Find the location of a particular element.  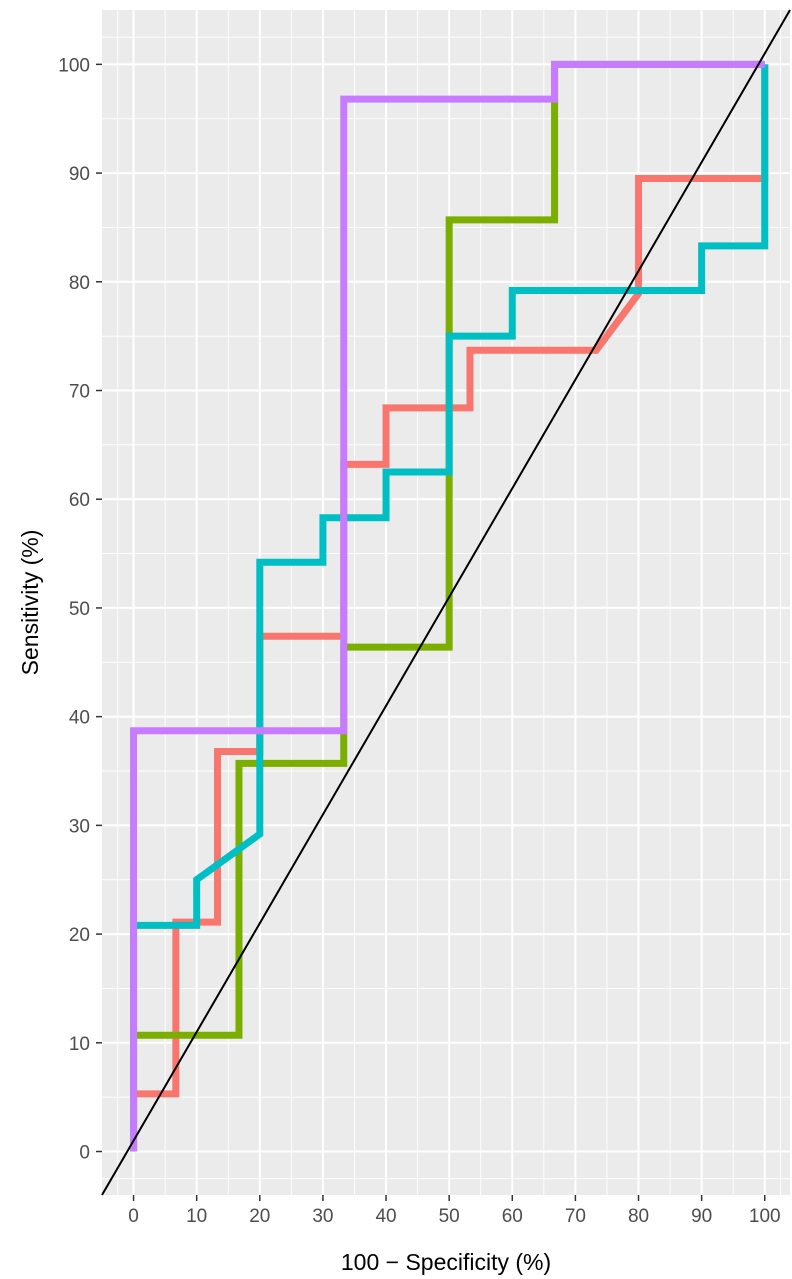

x-tick-label: 30 is located at coordinates (322, 1216).